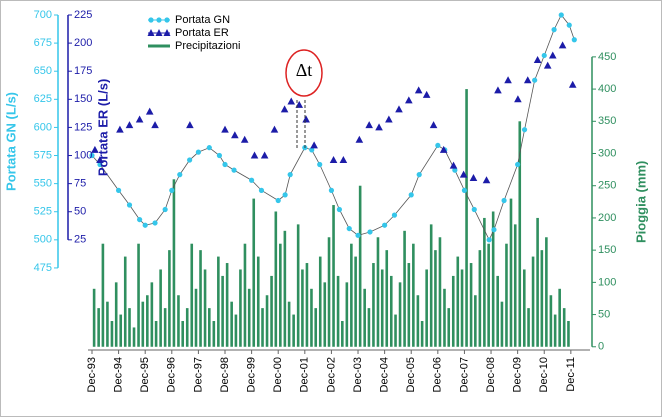 This screenshot has width=662, height=417. I want to click on y3-tick-label: 200, so click(607, 218).